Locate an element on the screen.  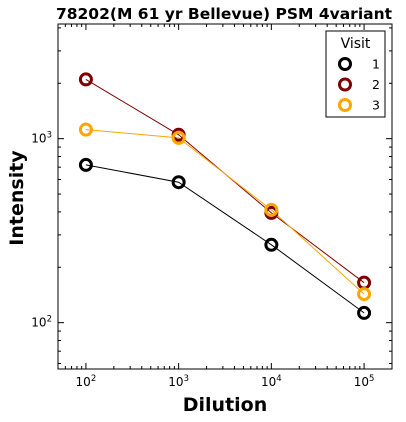
legend-items: 1 2 3 is located at coordinates (359, 85).